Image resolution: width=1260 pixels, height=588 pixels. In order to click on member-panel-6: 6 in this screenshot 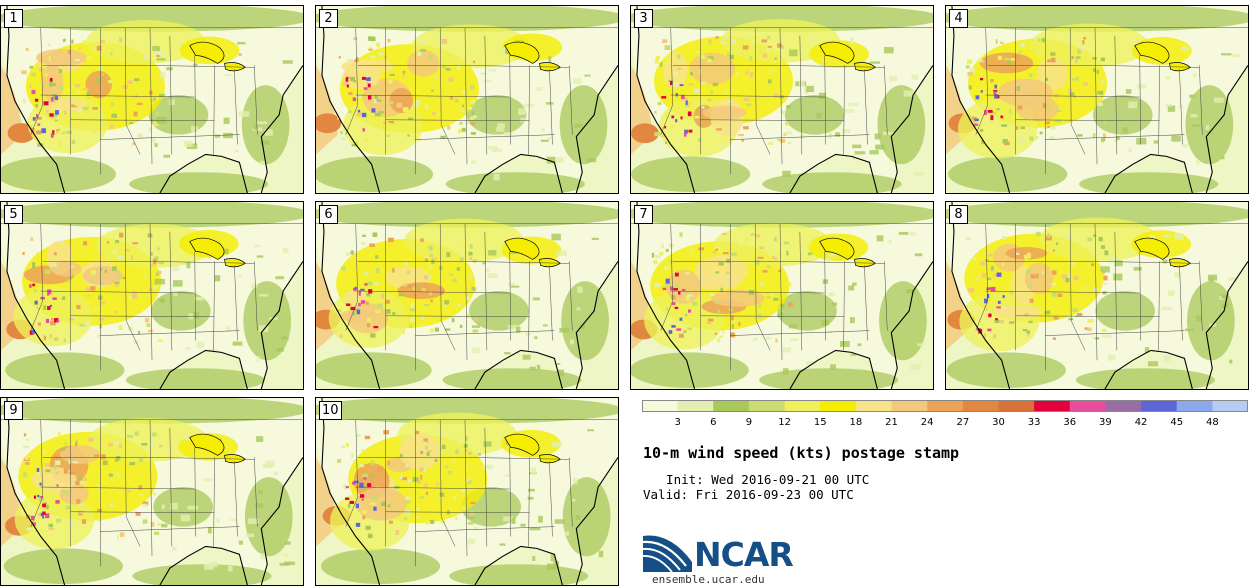, I will do `click(467, 295)`.